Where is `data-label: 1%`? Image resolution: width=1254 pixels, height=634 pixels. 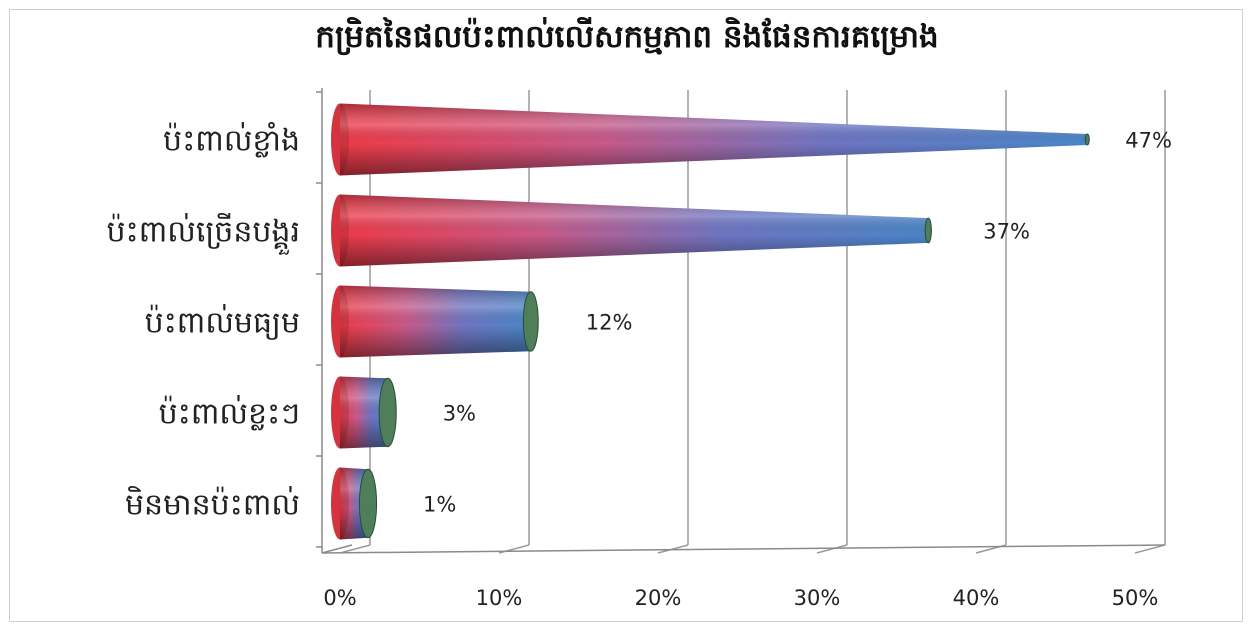
data-label: 1% is located at coordinates (439, 505).